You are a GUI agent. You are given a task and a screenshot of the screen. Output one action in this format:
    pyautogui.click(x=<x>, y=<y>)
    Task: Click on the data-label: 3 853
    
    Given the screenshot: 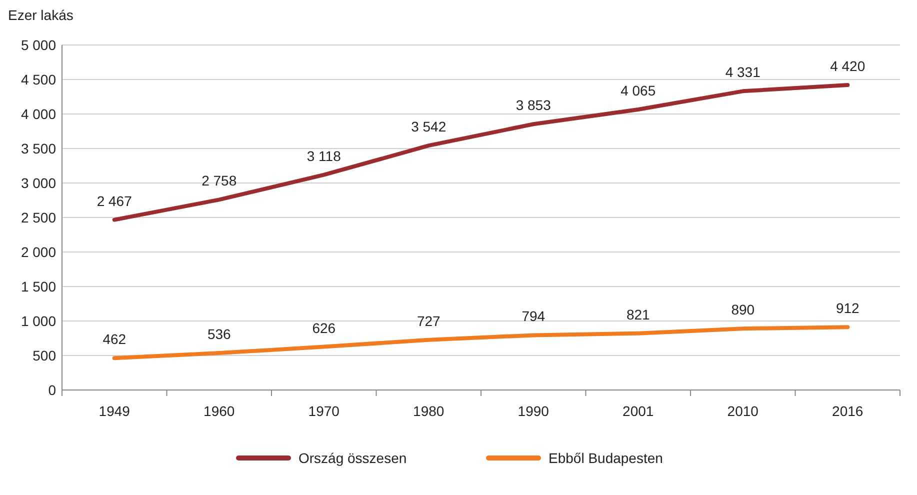 What is the action you would take?
    pyautogui.click(x=534, y=105)
    